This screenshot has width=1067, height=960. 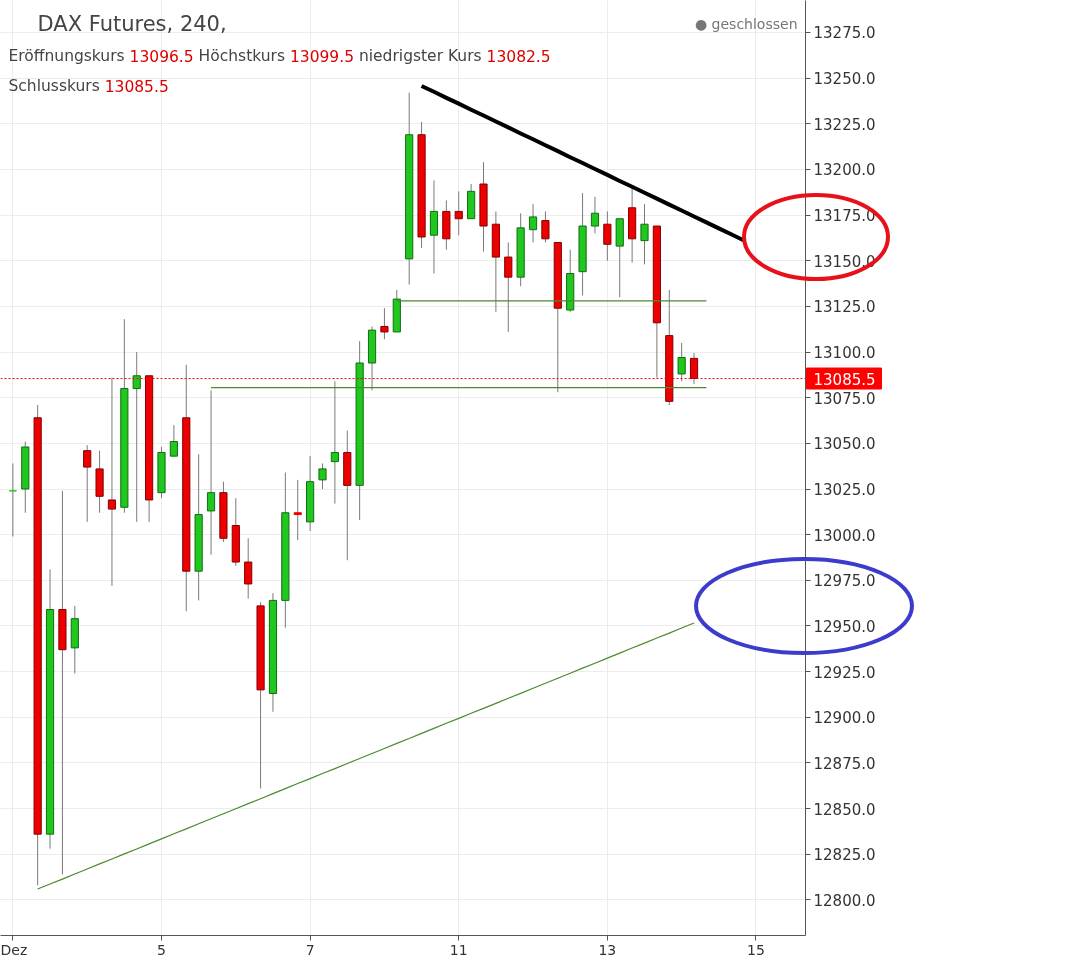 I want to click on y-tick-label: 13275.0, so click(x=844, y=33).